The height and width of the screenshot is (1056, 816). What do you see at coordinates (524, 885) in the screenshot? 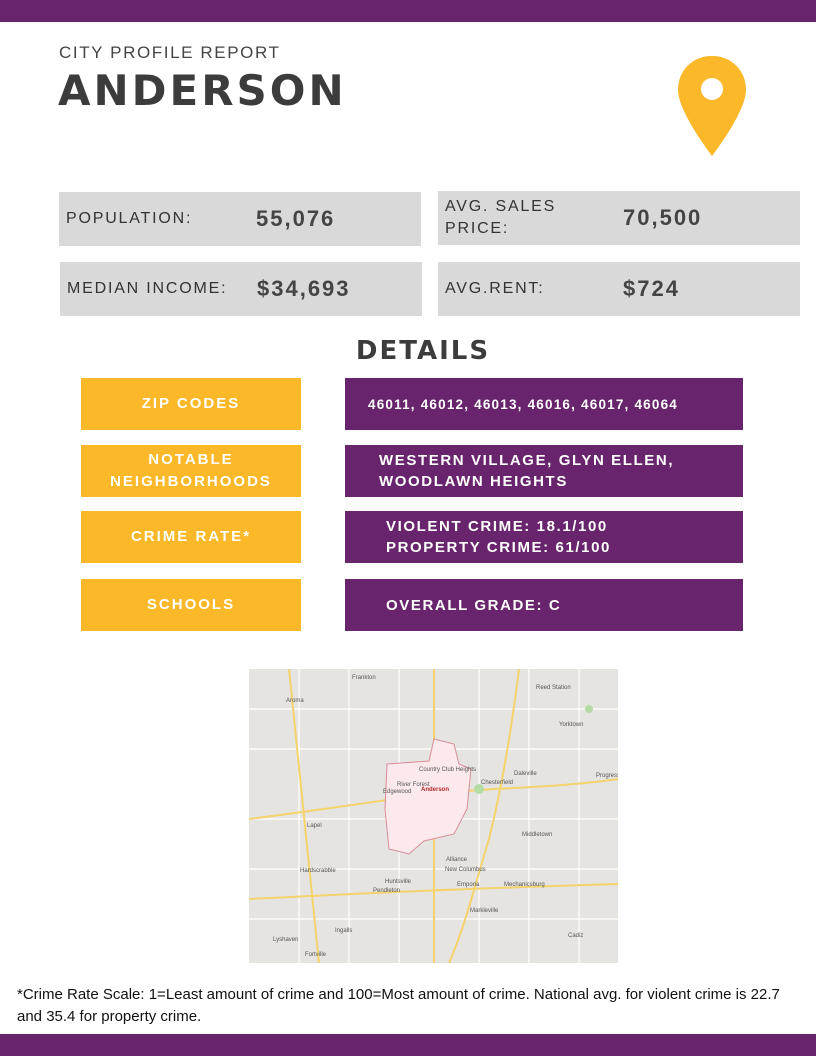
I see `map-label: Mechanicsburg` at bounding box center [524, 885].